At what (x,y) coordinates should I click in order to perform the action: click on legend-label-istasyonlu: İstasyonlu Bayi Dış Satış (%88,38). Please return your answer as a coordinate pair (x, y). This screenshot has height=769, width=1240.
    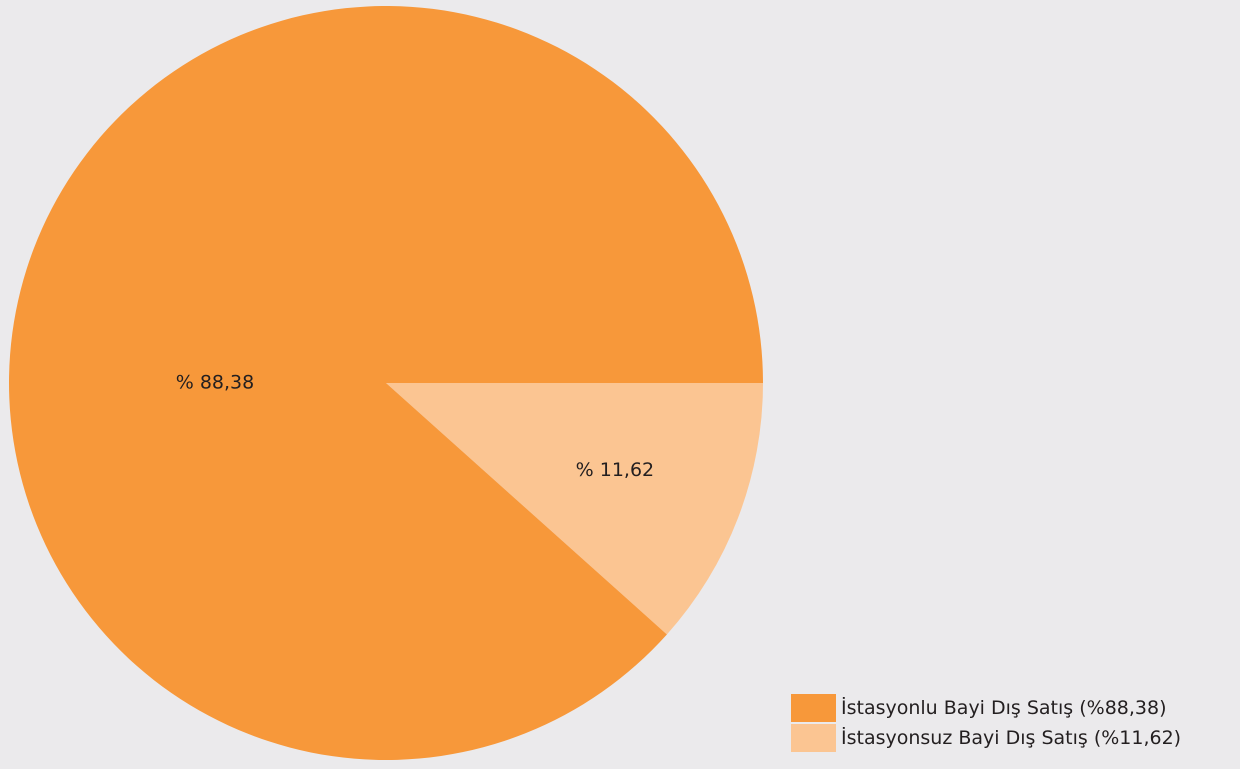
    Looking at the image, I should click on (1004, 708).